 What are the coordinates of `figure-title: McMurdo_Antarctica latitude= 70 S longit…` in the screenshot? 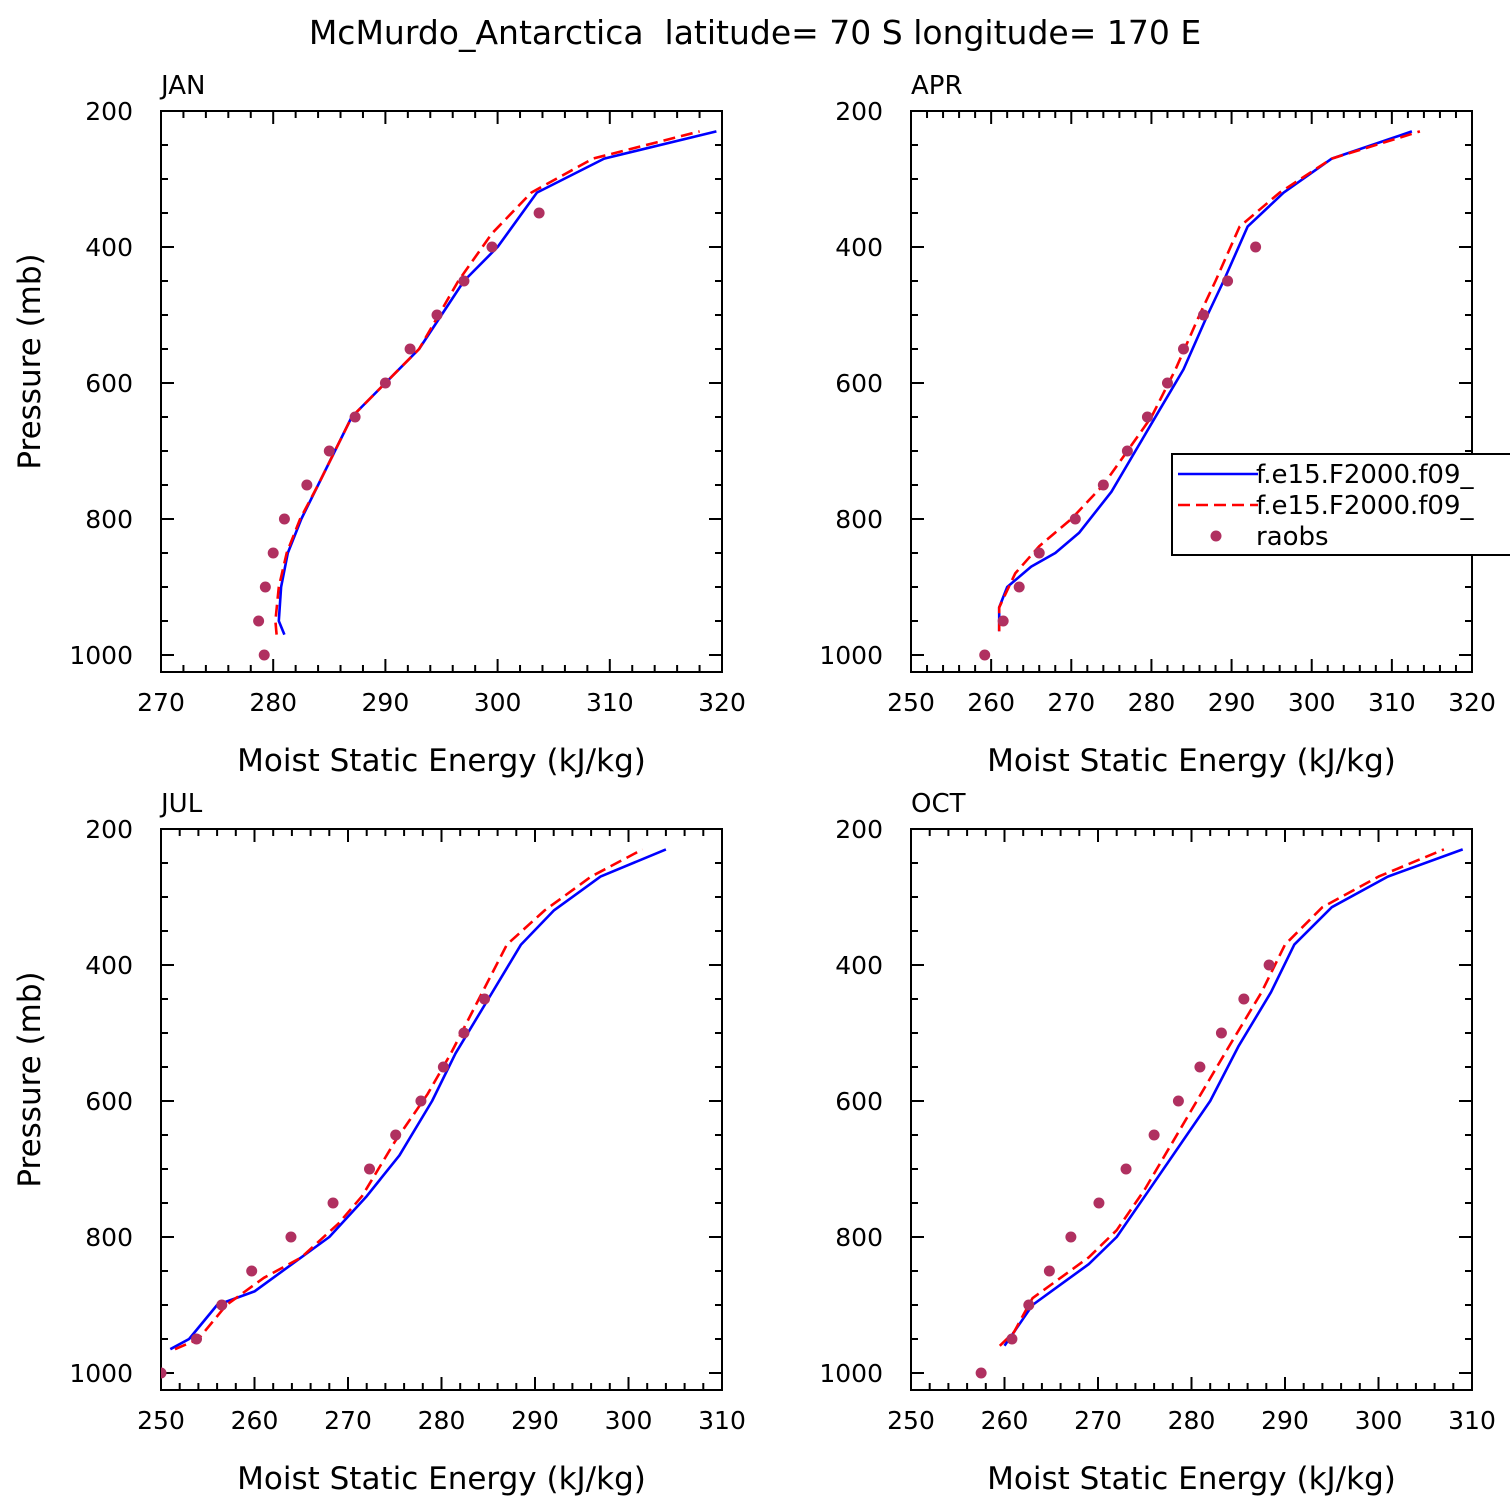 It's located at (755, 32).